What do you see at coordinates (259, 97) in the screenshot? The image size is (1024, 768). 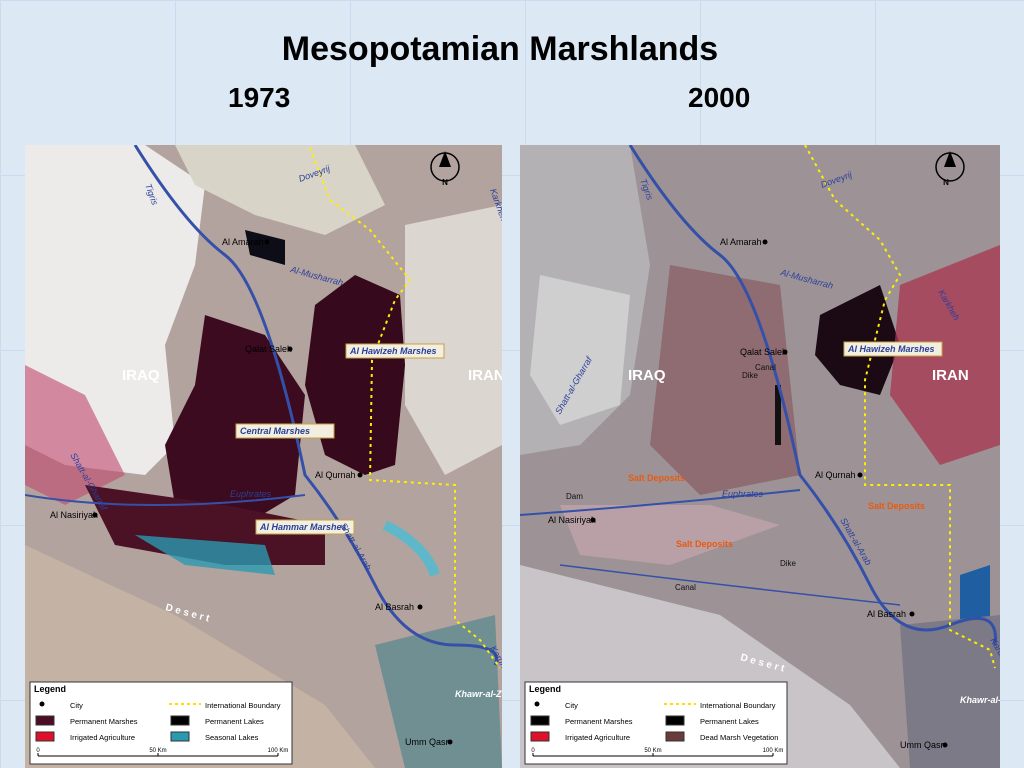 I see `year-label: 1973` at bounding box center [259, 97].